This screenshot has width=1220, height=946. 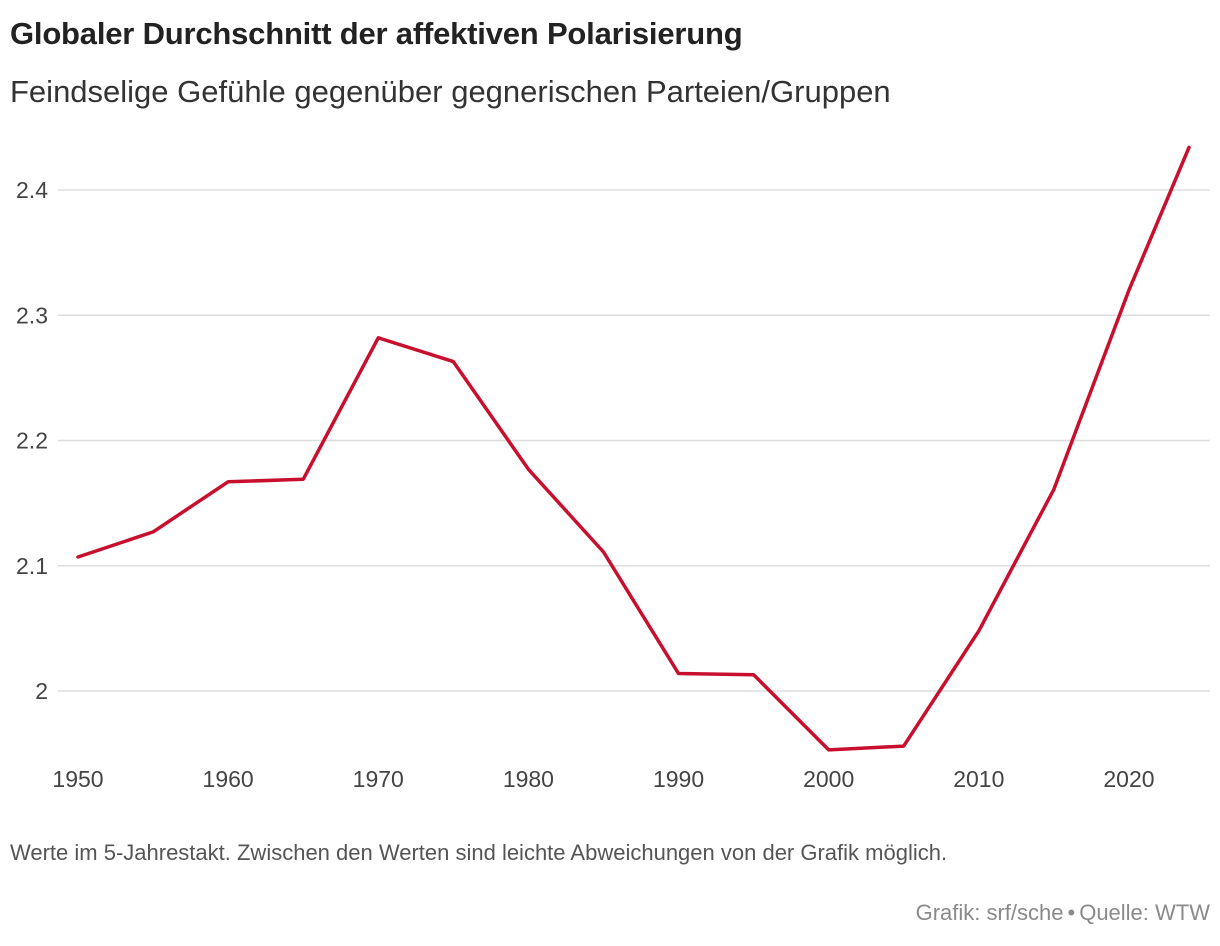 I want to click on y-tick-label: 2, so click(x=41, y=691).